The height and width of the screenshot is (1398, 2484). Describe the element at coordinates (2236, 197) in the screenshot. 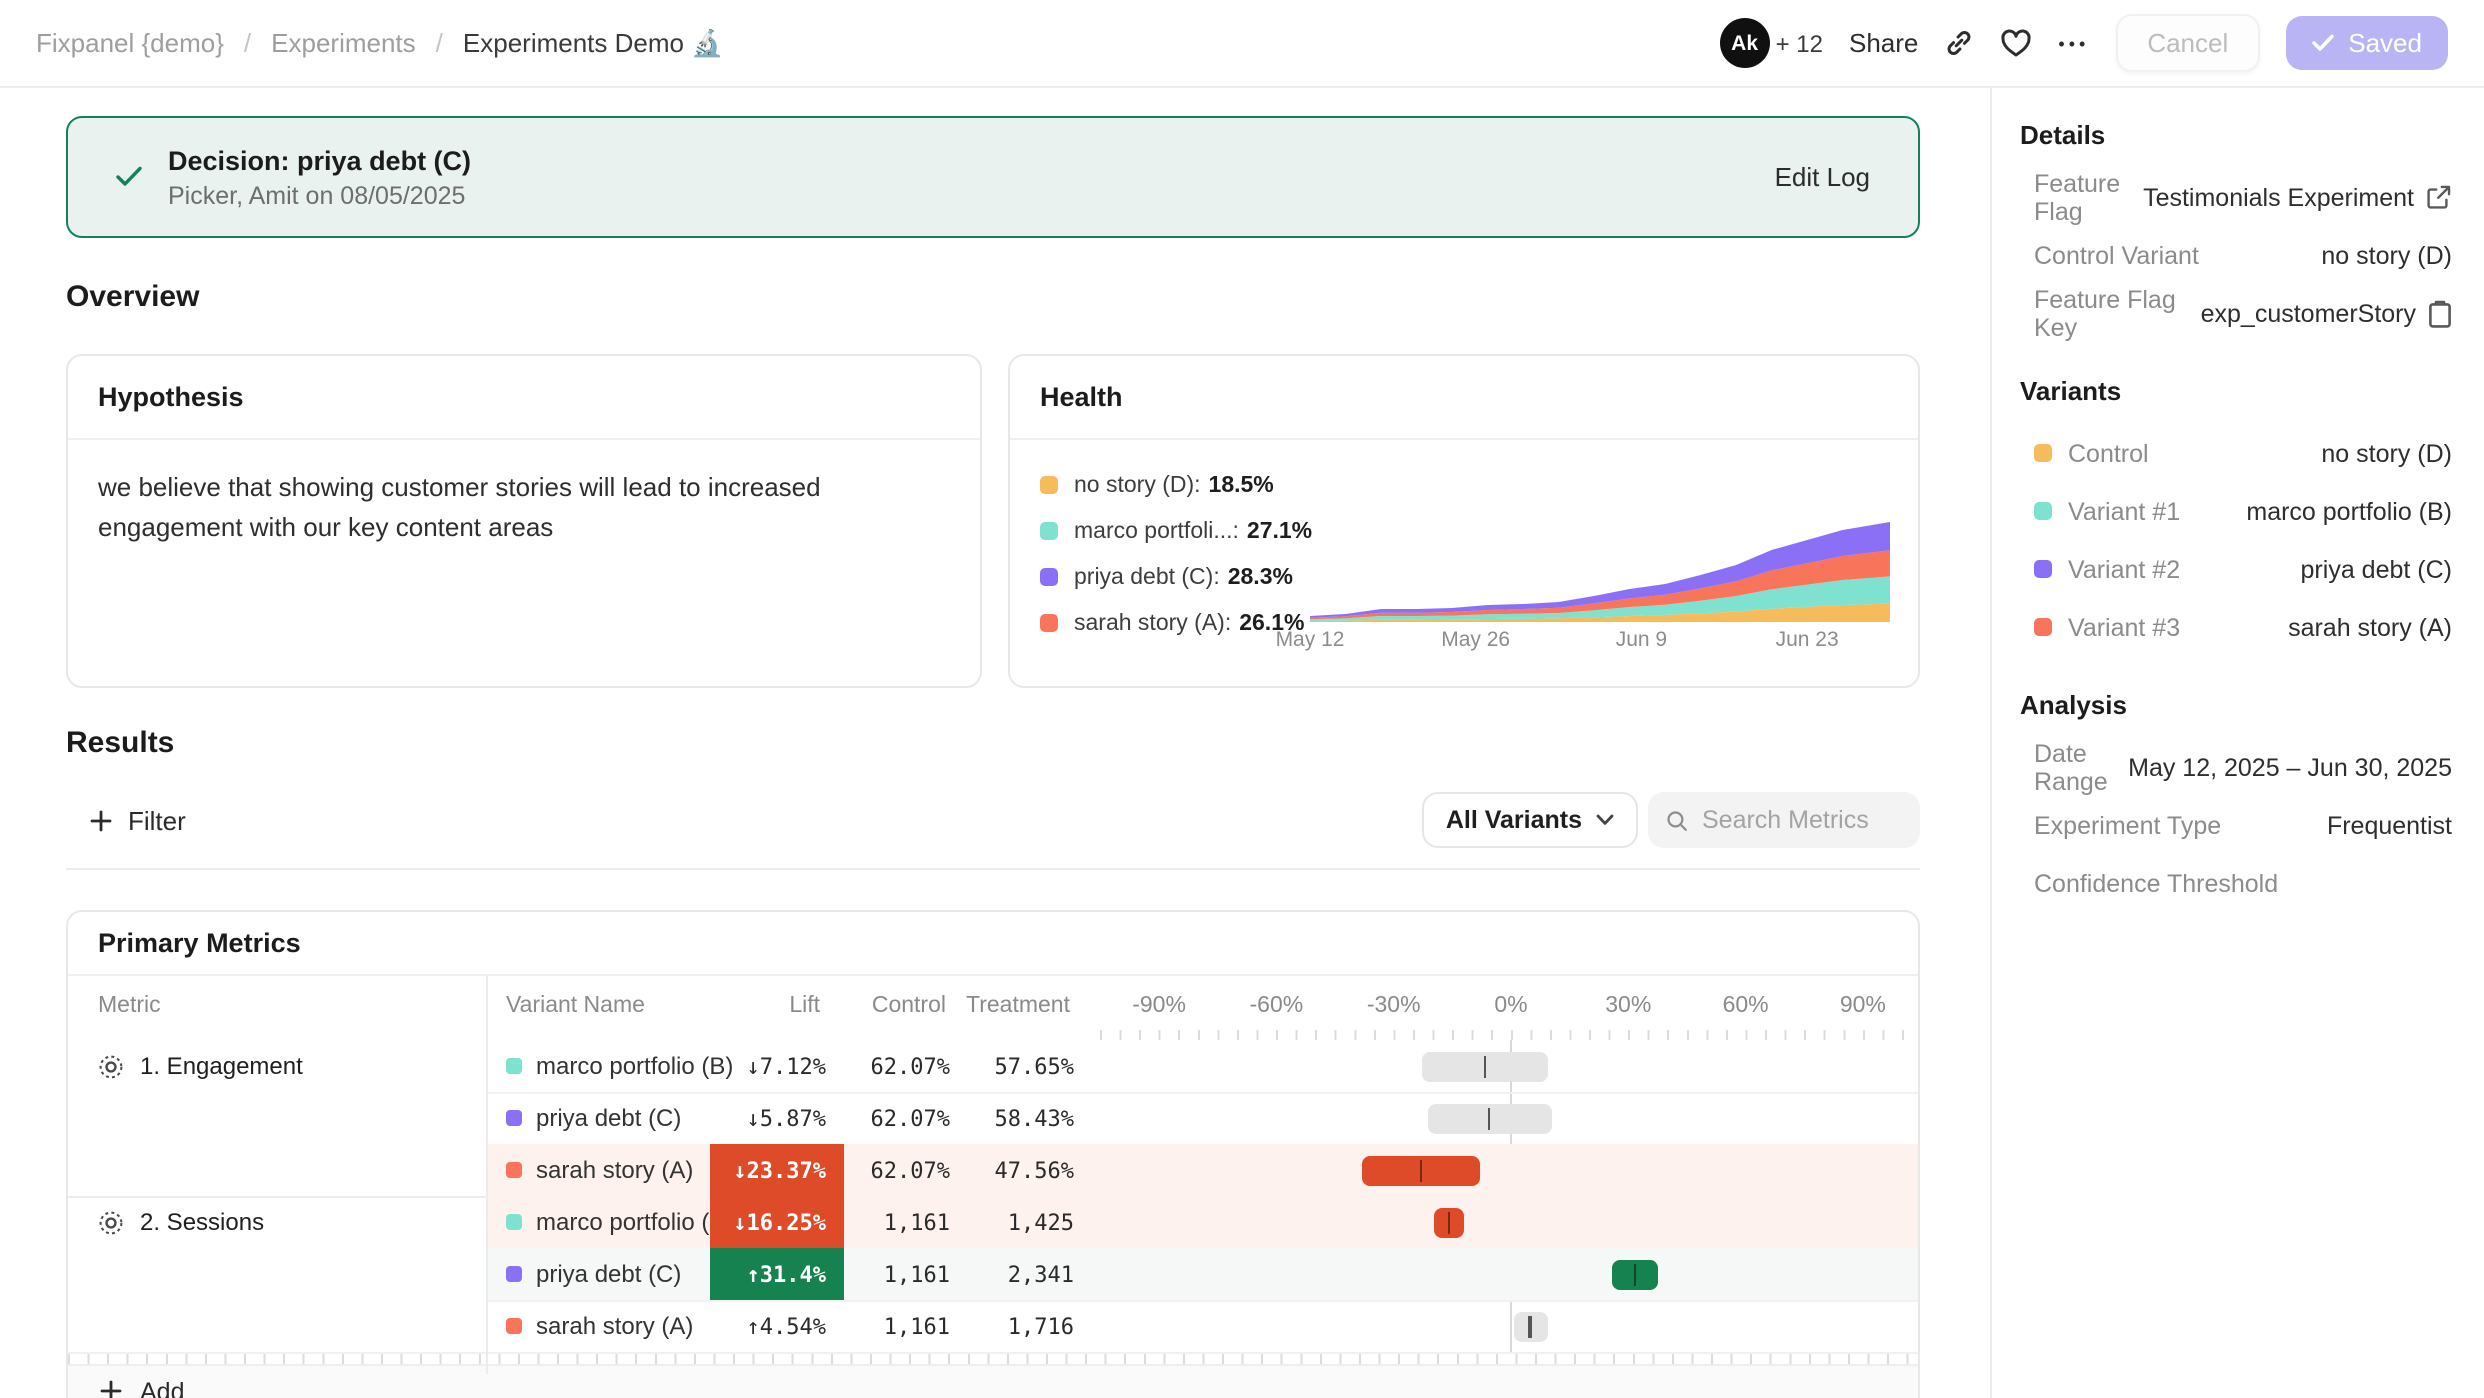

I see `detail-row: Feature Flag Testimonials Experiment` at that location.